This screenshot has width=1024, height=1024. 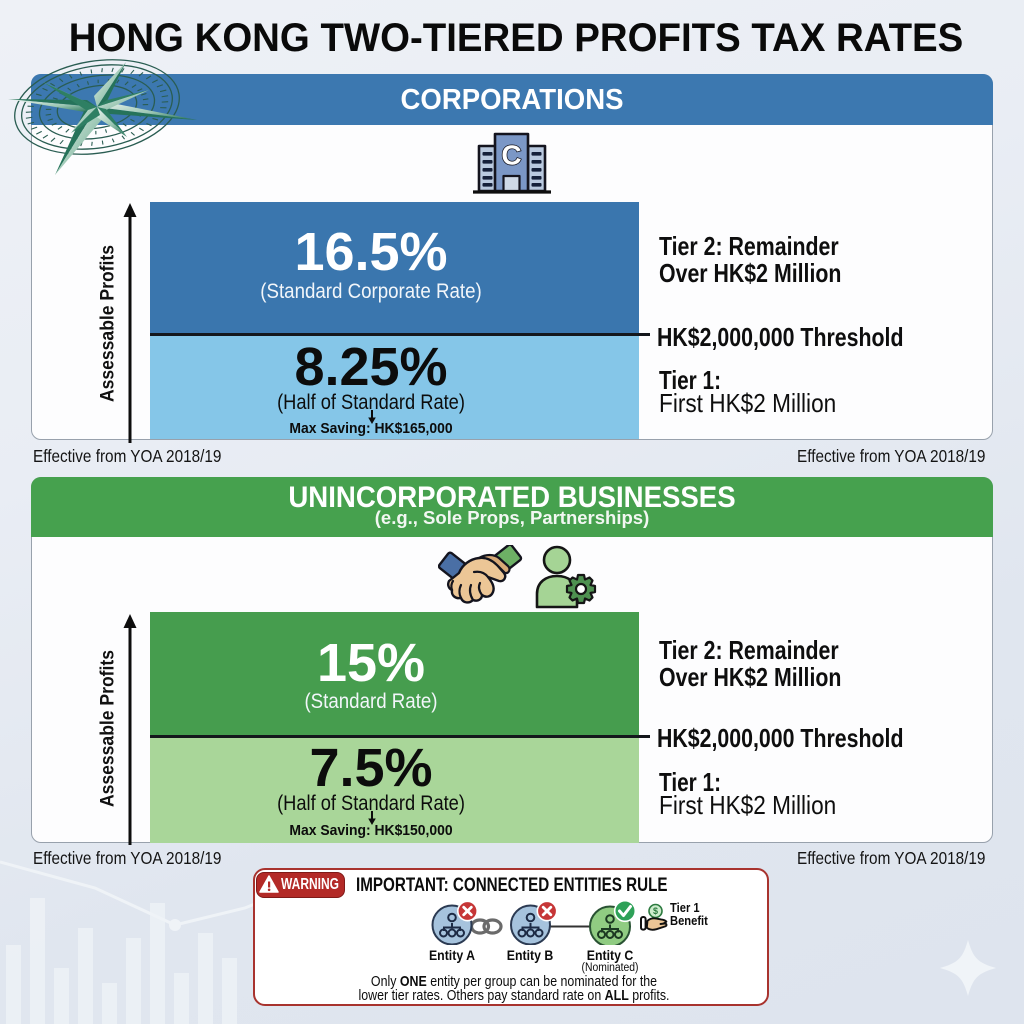 I want to click on svg-text: C, so click(x=511, y=155).